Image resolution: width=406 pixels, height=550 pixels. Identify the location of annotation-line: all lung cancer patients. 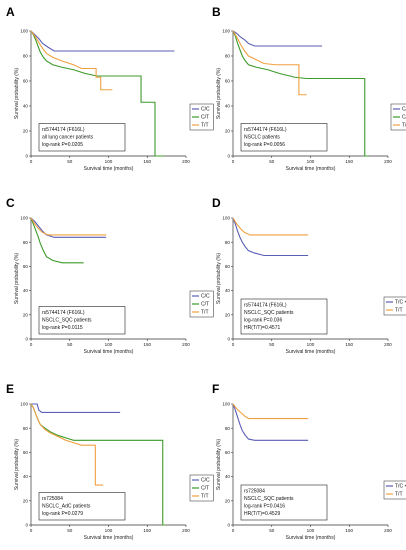
(68, 138).